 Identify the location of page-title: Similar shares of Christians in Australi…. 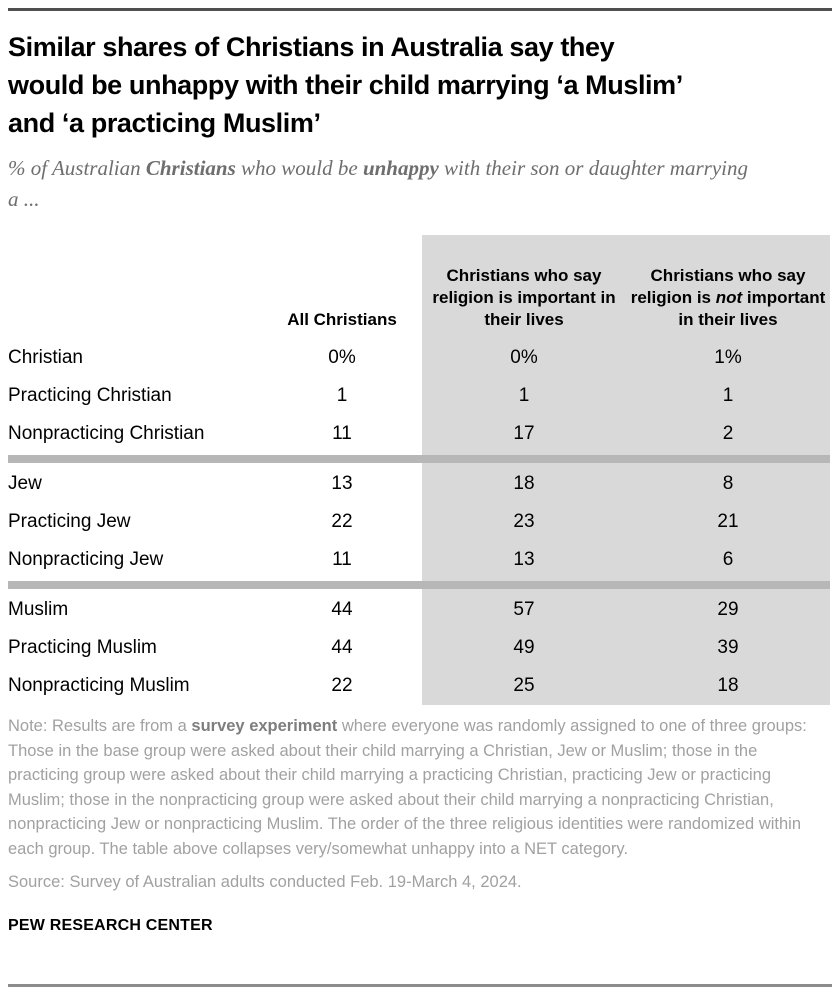
(345, 85).